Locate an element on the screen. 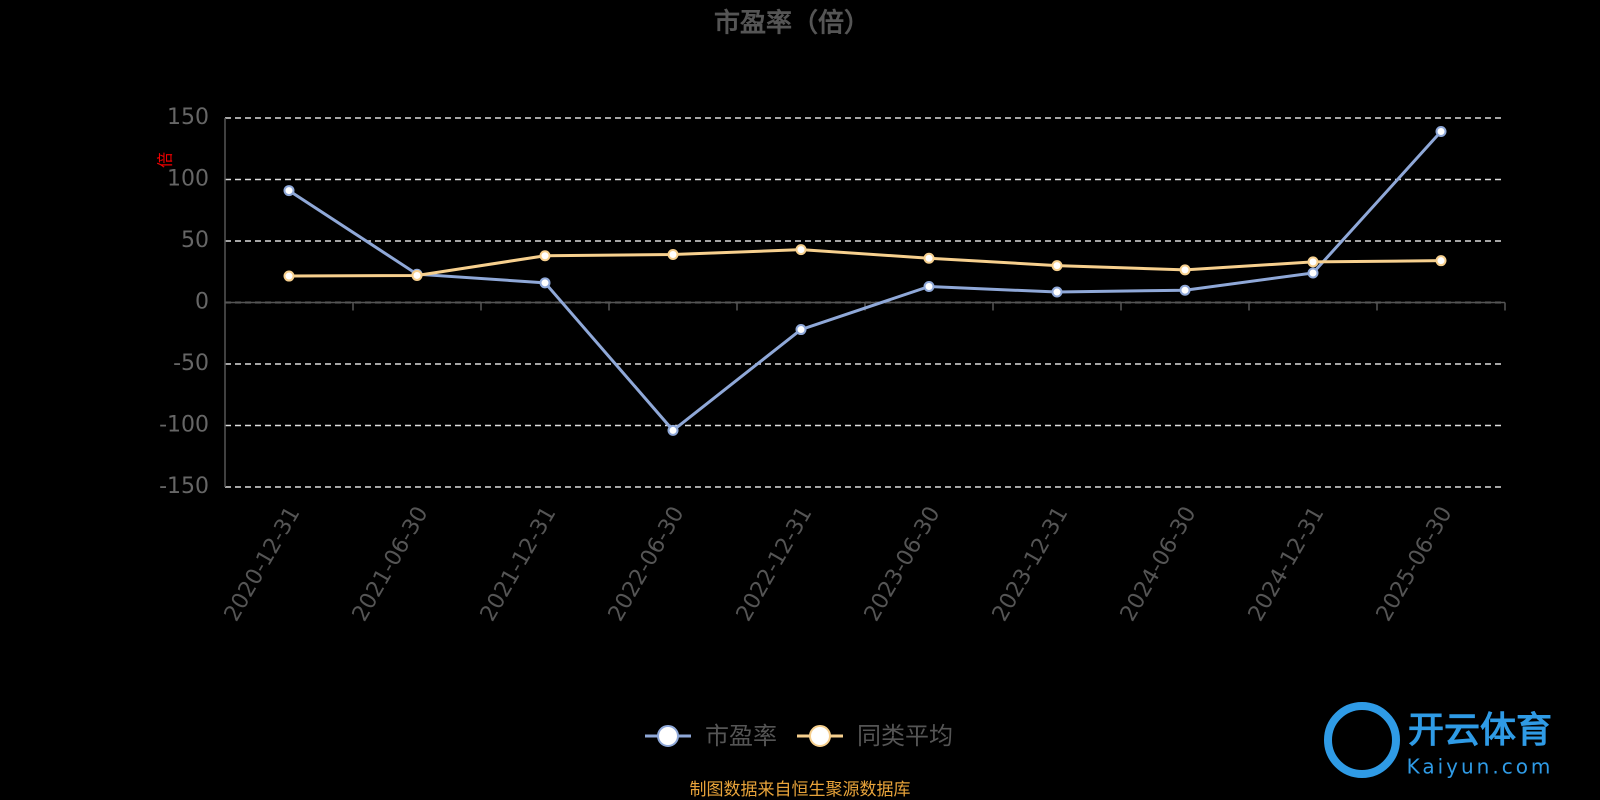 The width and height of the screenshot is (1600, 800). watermark-brand: 开云体育 is located at coordinates (1480, 730).